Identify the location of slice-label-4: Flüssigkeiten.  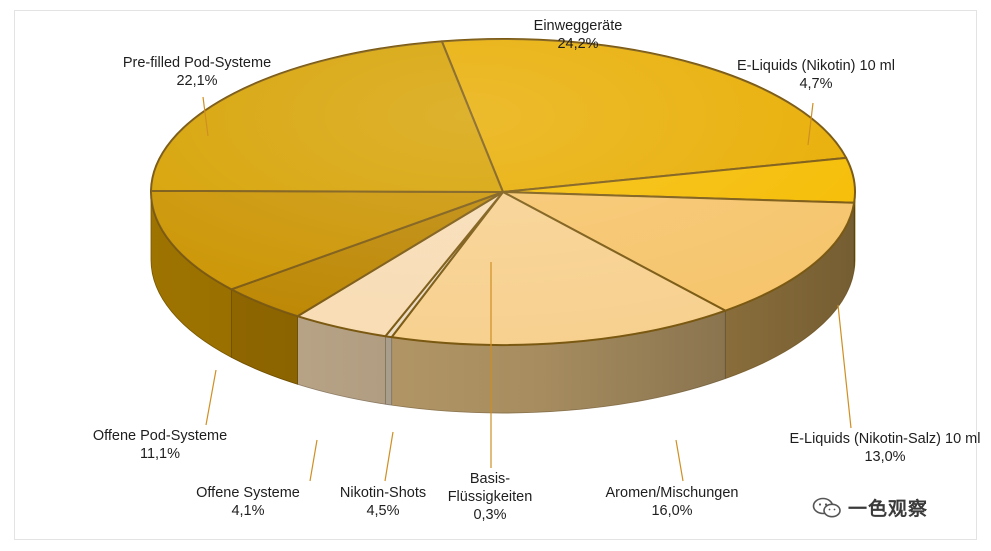
(490, 497).